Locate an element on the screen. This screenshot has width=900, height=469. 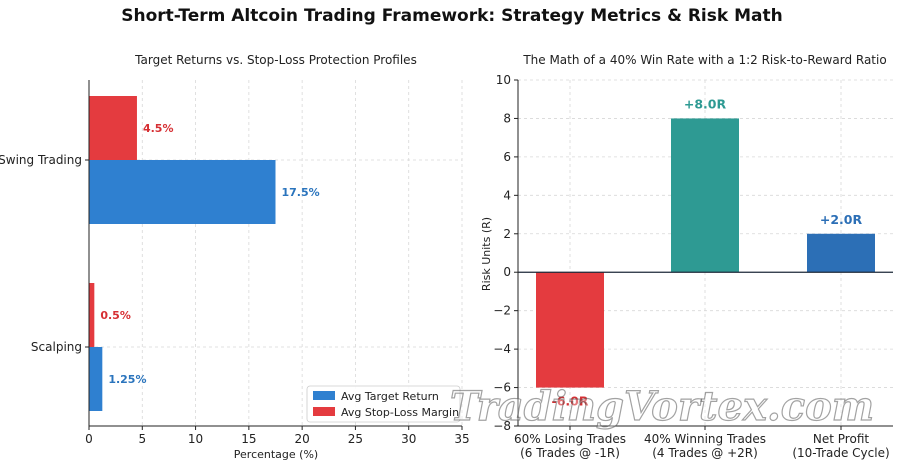
right-y-axis-label: Risk Units (R) is located at coordinates (486, 254).